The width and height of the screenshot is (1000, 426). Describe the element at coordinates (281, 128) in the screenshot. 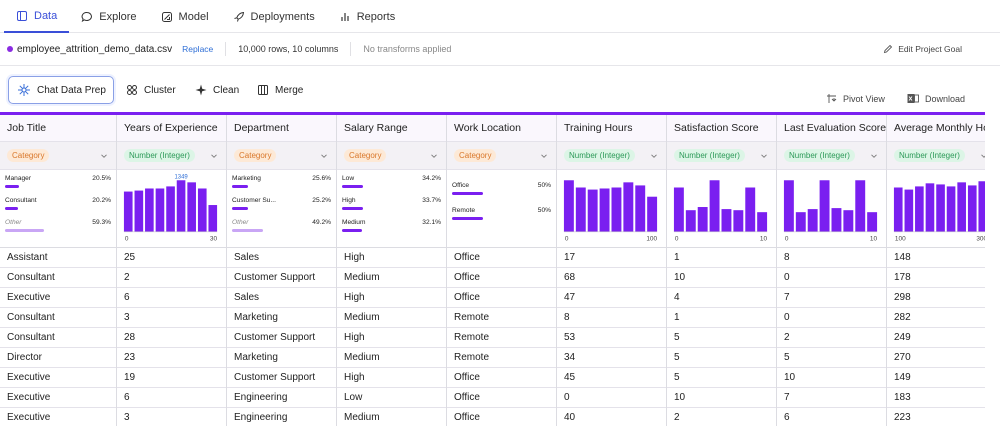

I see `column-header: Department` at that location.